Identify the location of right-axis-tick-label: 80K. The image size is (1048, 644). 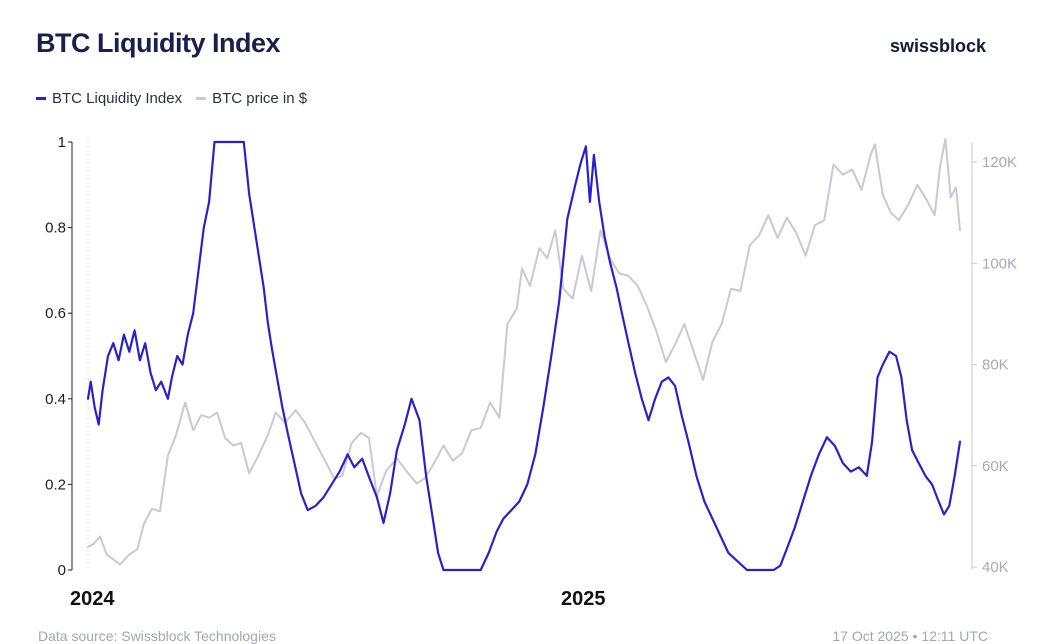
(995, 365).